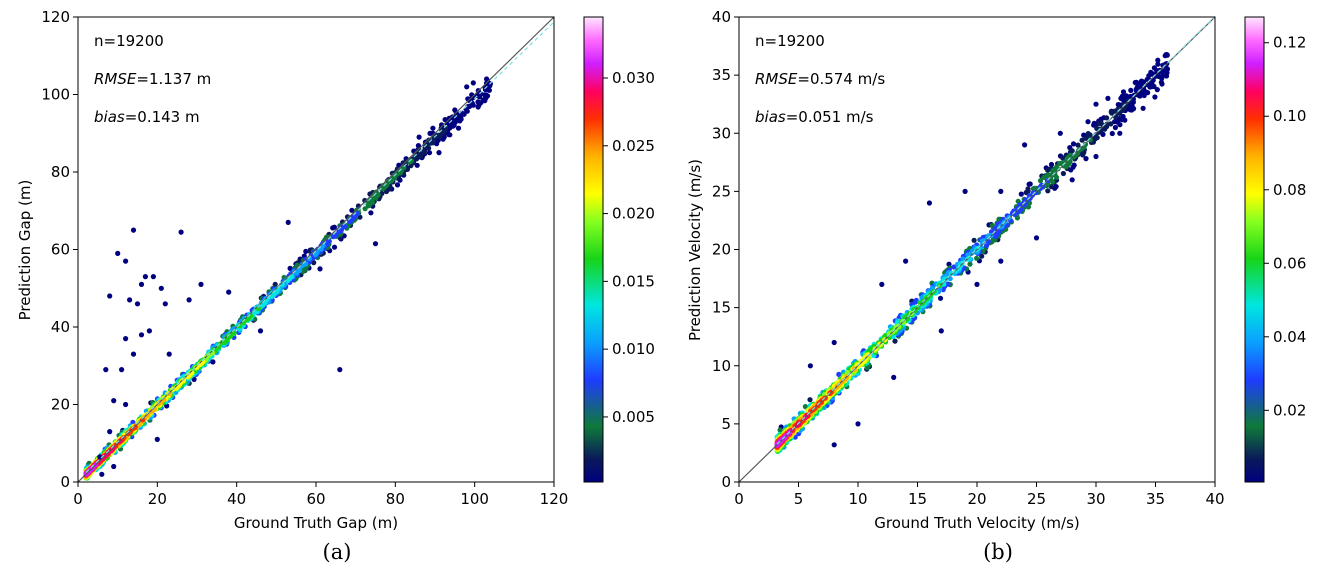 The height and width of the screenshot is (571, 1328). Describe the element at coordinates (721, 75) in the screenshot. I see `y-tick-label: 35` at that location.